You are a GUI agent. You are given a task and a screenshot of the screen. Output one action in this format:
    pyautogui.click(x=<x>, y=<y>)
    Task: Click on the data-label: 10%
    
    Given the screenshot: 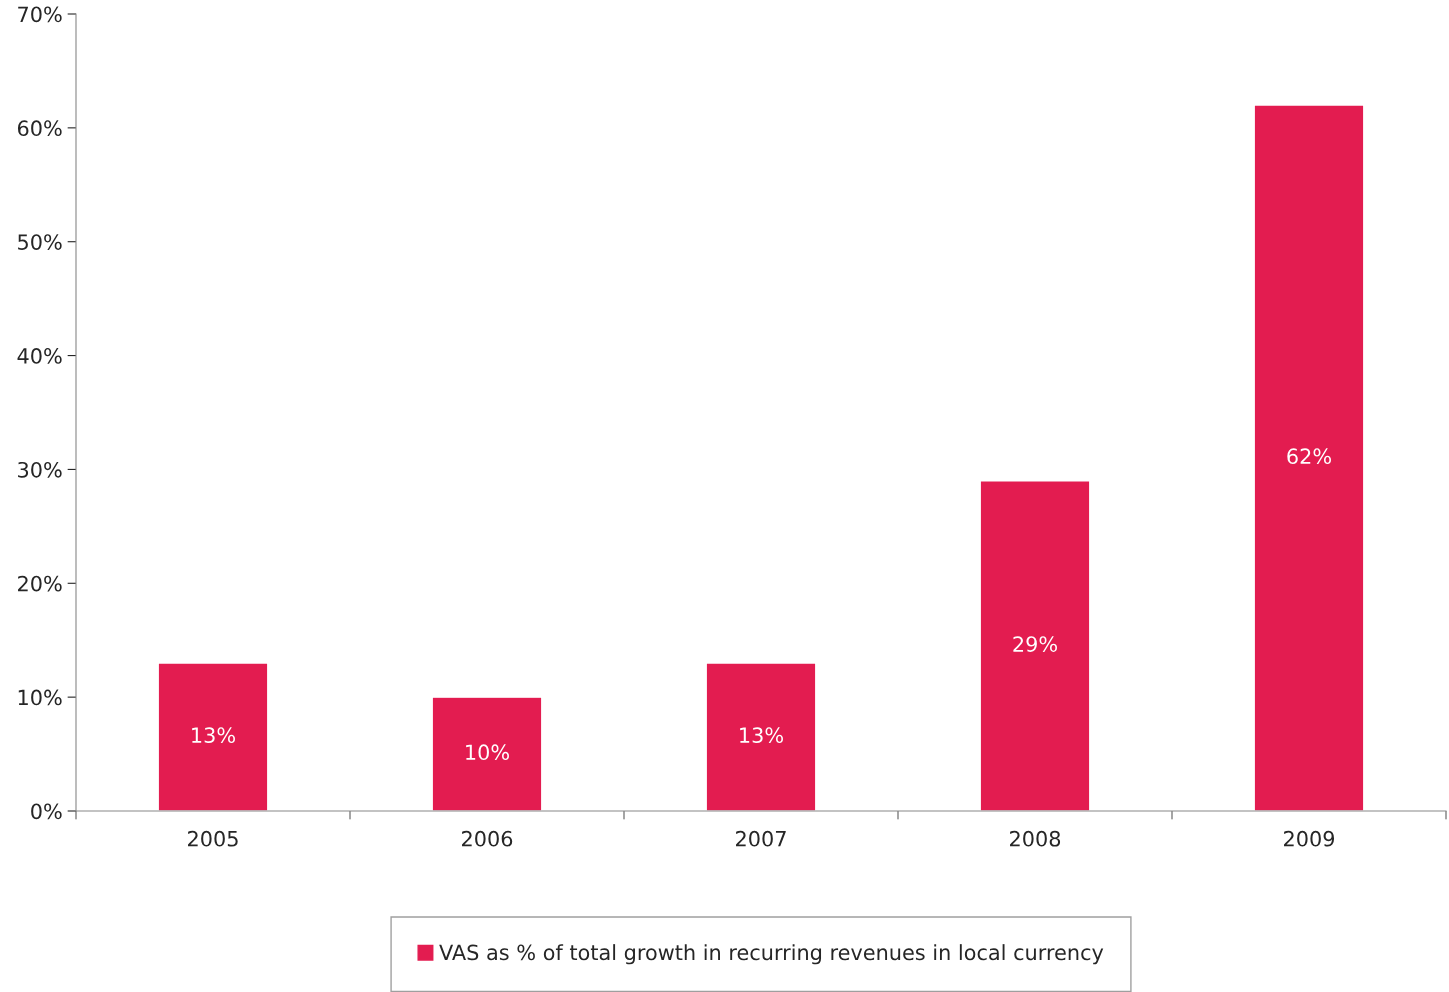 What is the action you would take?
    pyautogui.click(x=487, y=752)
    